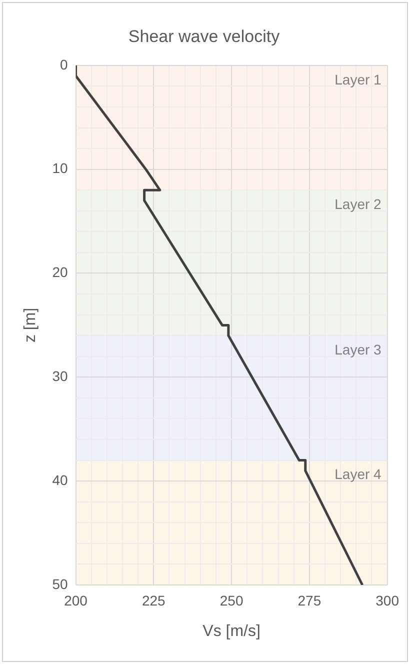 The width and height of the screenshot is (410, 666). I want to click on band-label: Layer 1, so click(358, 79).